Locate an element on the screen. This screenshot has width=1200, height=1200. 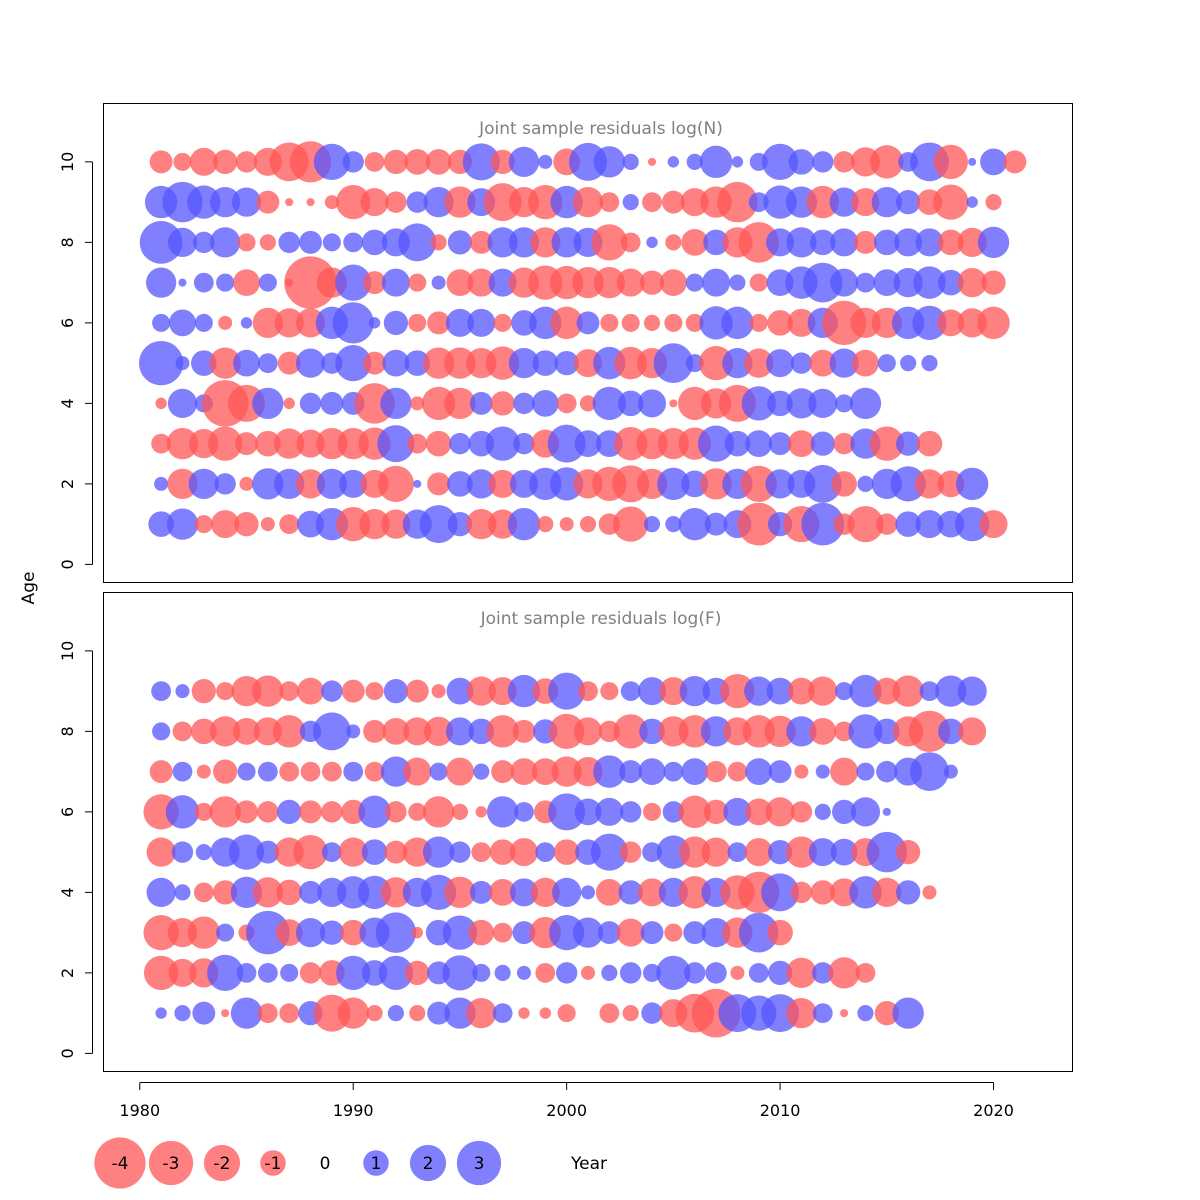
y-tick-label: 6 is located at coordinates (67, 812).